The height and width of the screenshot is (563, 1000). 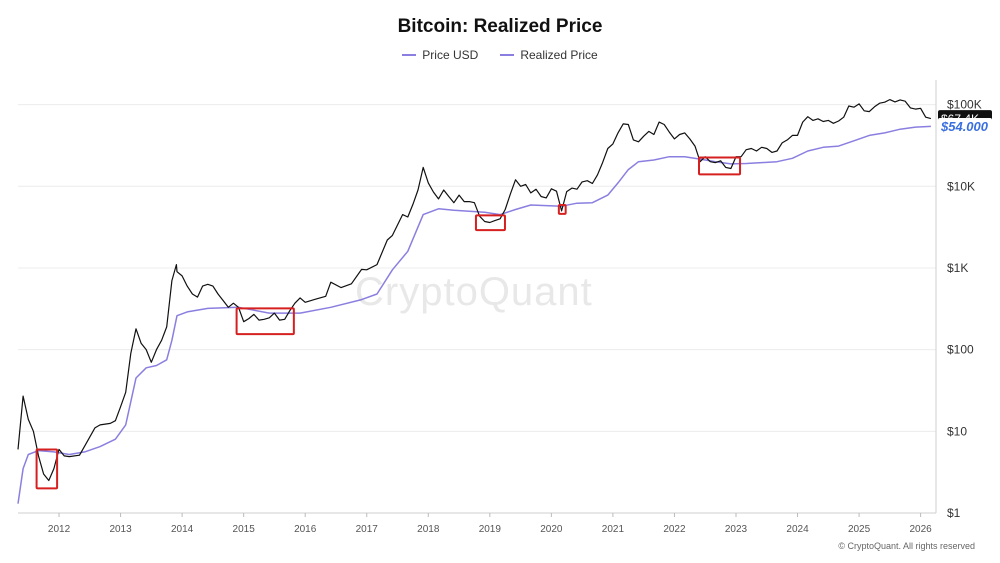 I want to click on chart-title: Bitcoin: Realized Price, so click(x=500, y=26).